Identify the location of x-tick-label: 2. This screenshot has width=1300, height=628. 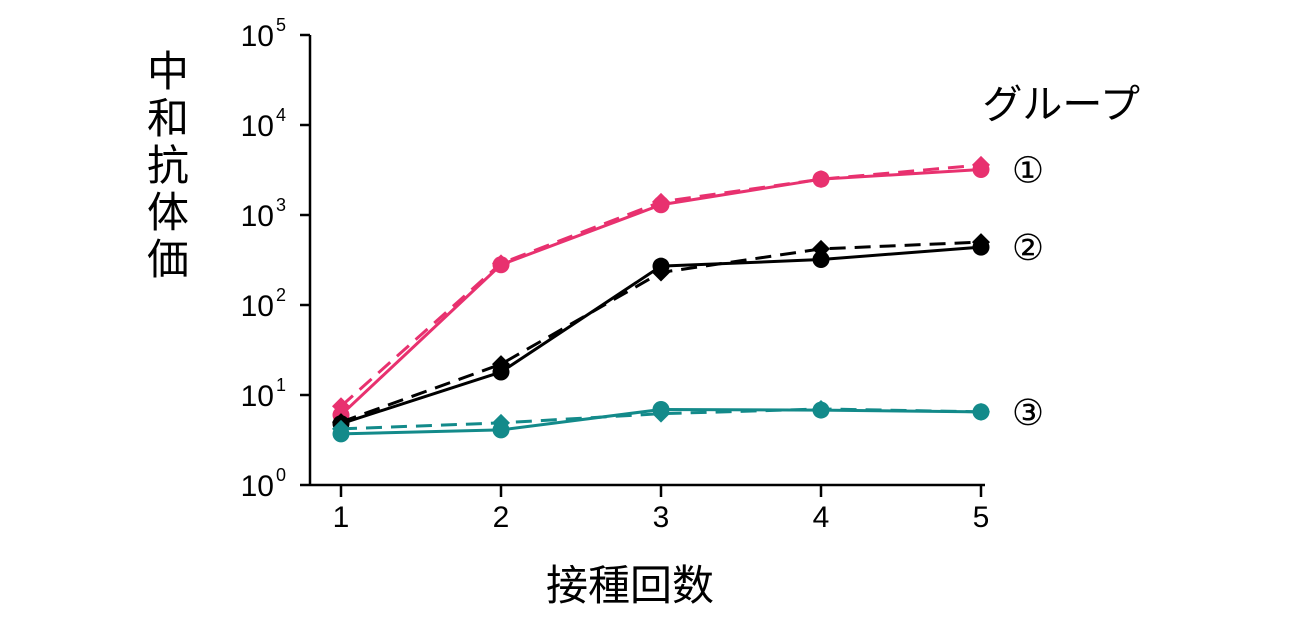
(501, 517).